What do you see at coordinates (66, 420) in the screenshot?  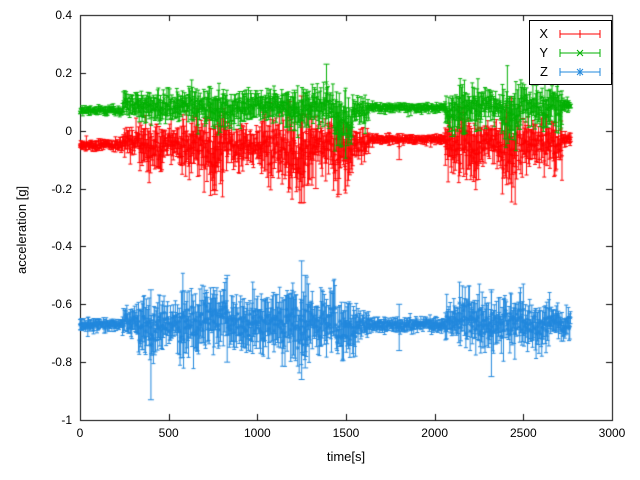 I see `y-tick-label: -1` at bounding box center [66, 420].